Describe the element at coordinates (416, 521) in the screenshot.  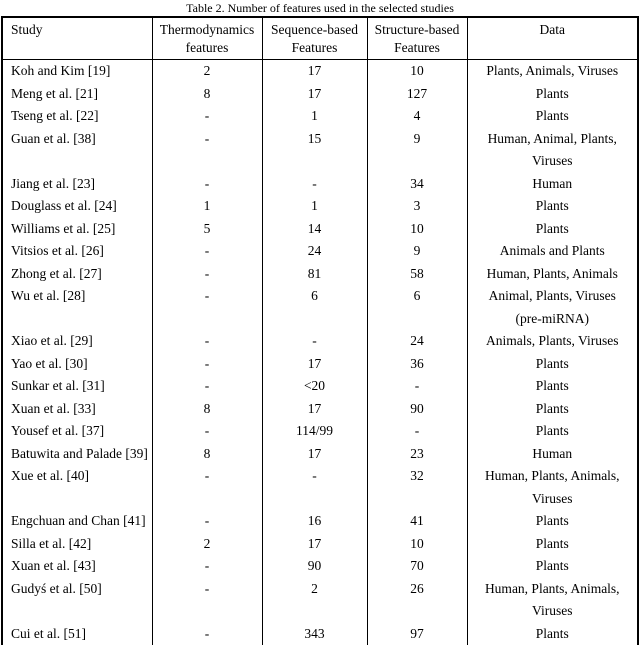
I see `cell-structure-based-features: 41` at that location.